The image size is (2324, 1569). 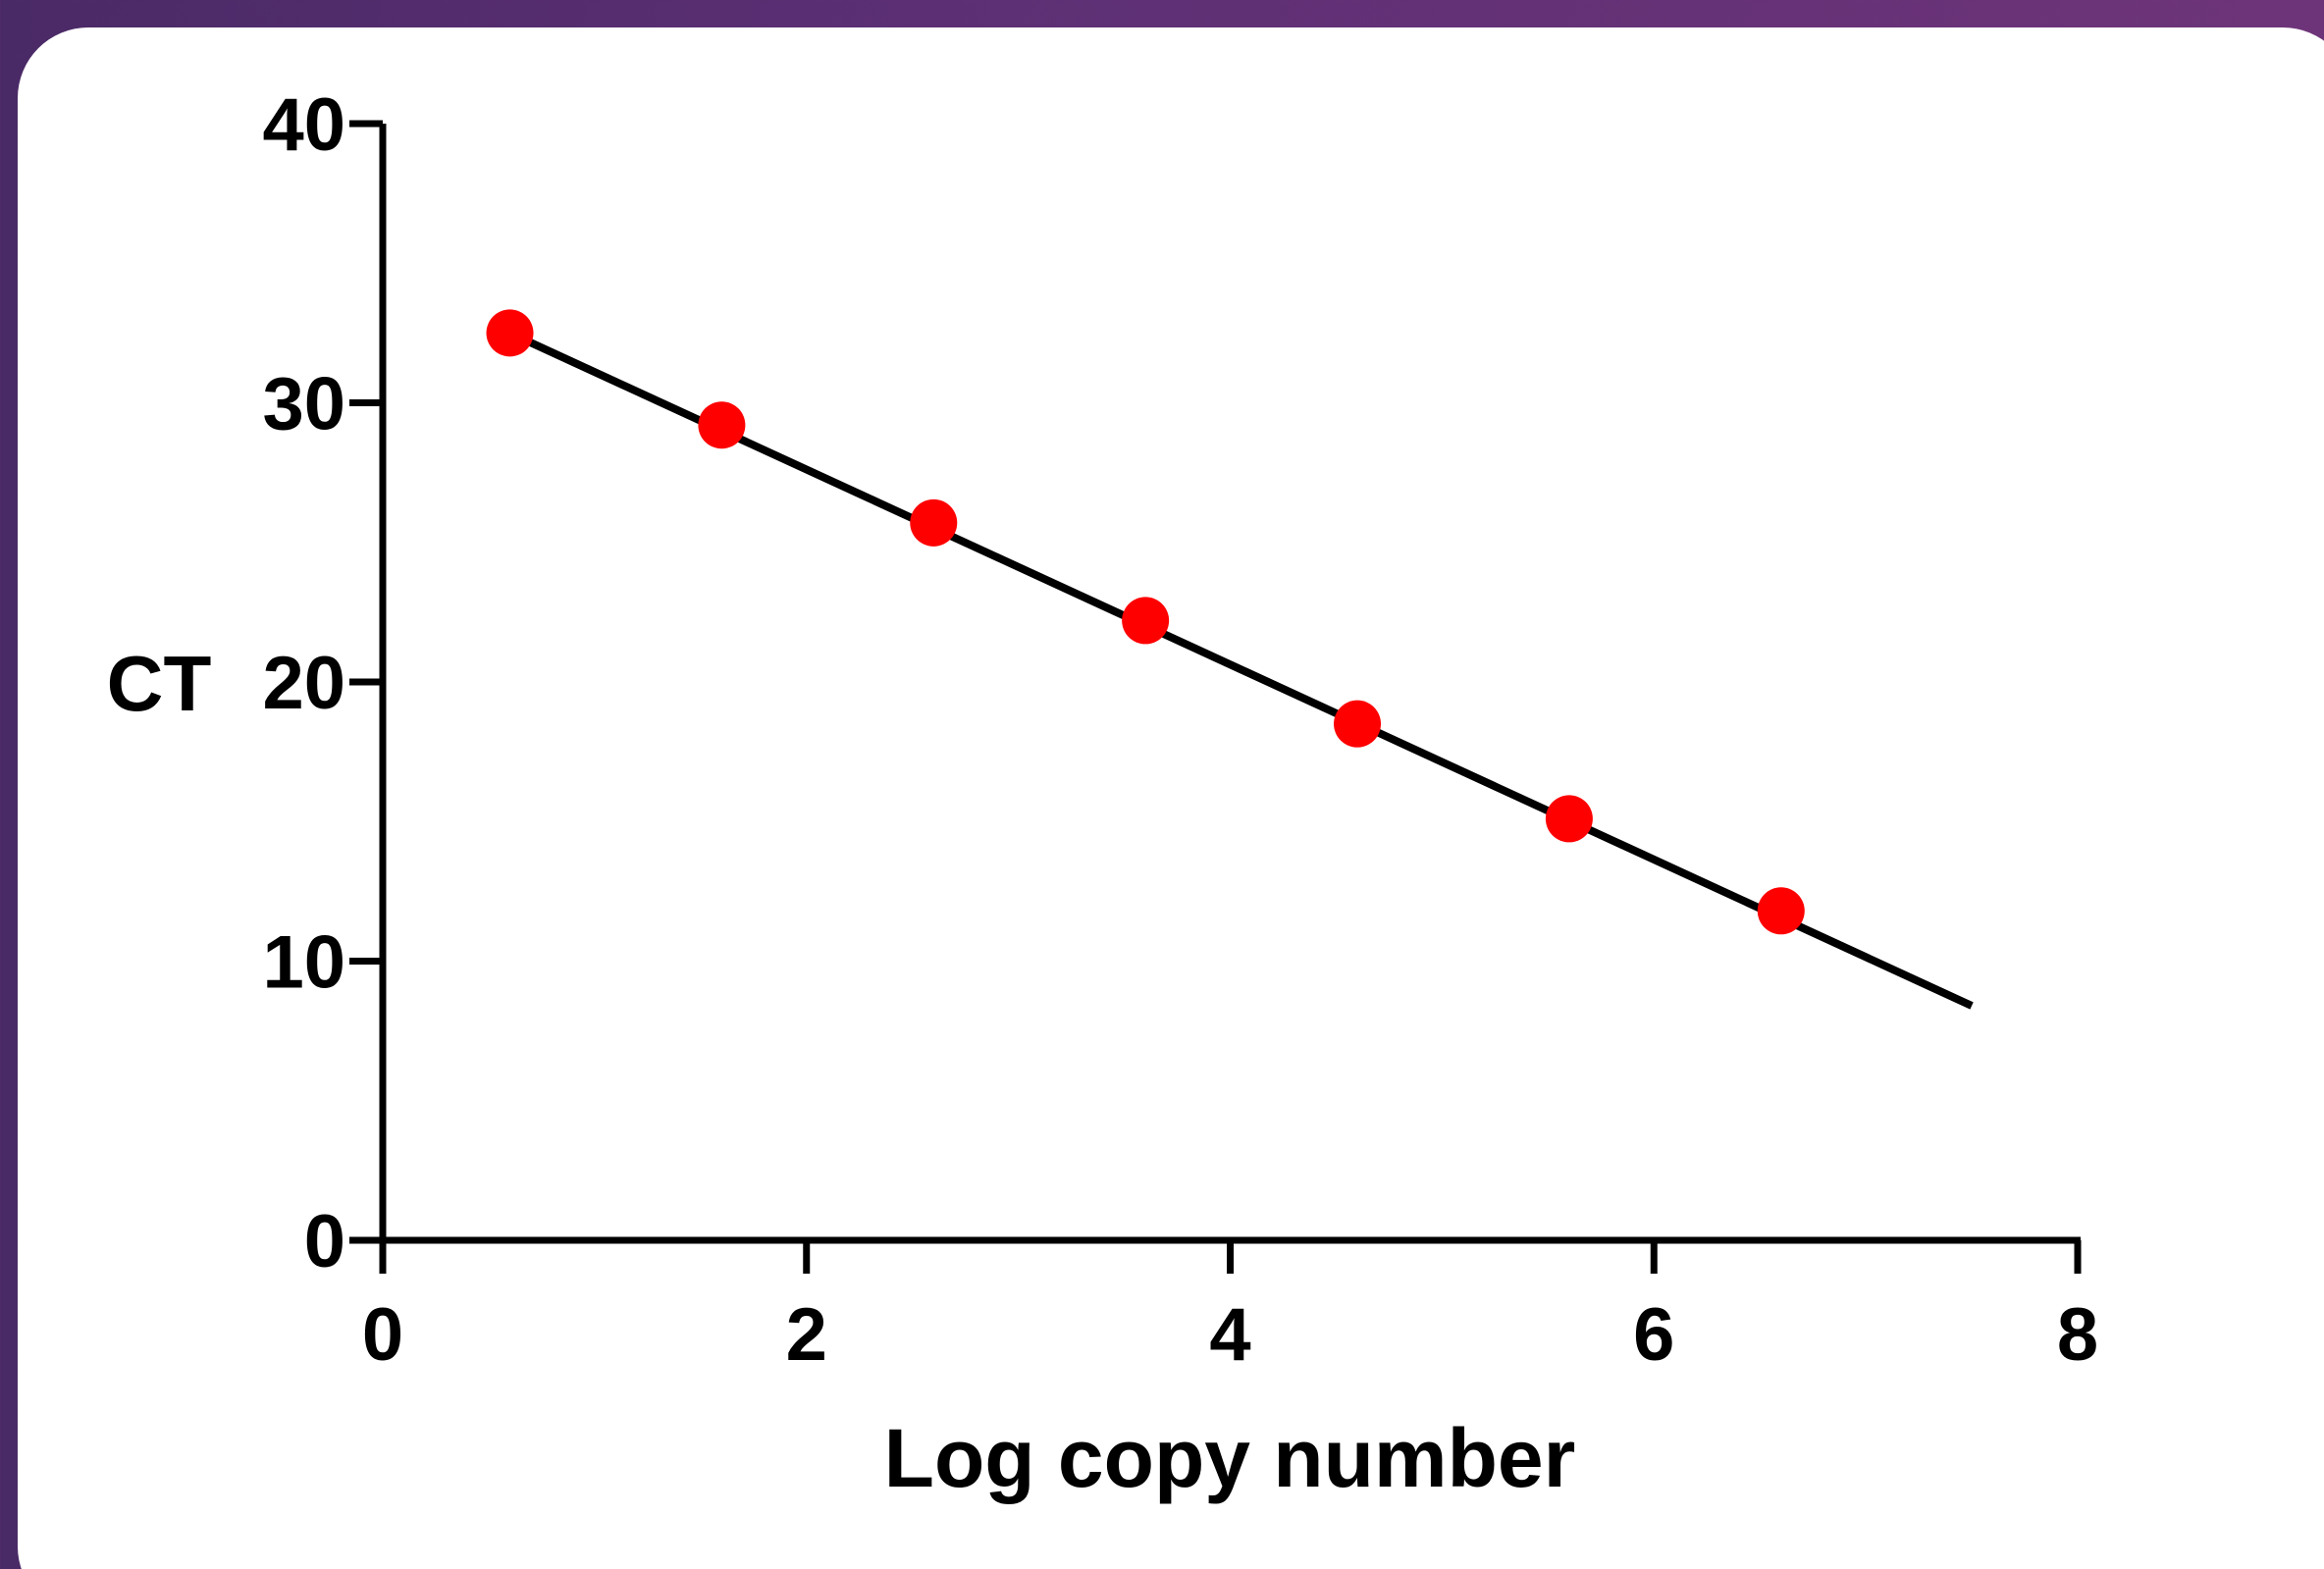 What do you see at coordinates (303, 684) in the screenshot?
I see `y-tick-label: 20` at bounding box center [303, 684].